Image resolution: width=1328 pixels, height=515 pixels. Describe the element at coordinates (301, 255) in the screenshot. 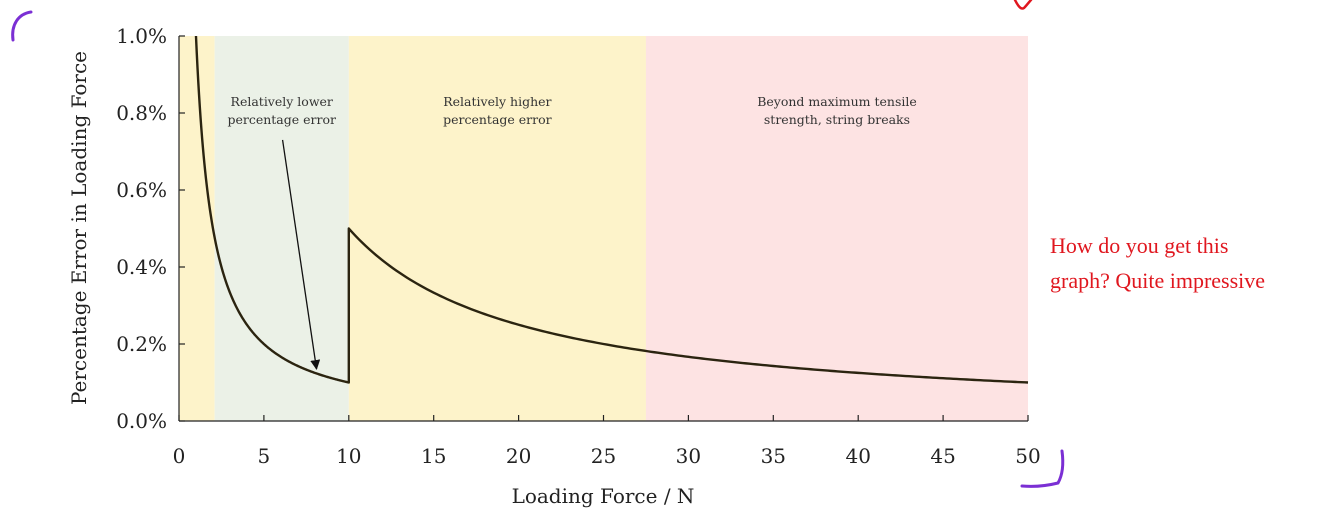

I see `annotation-arrow` at that location.